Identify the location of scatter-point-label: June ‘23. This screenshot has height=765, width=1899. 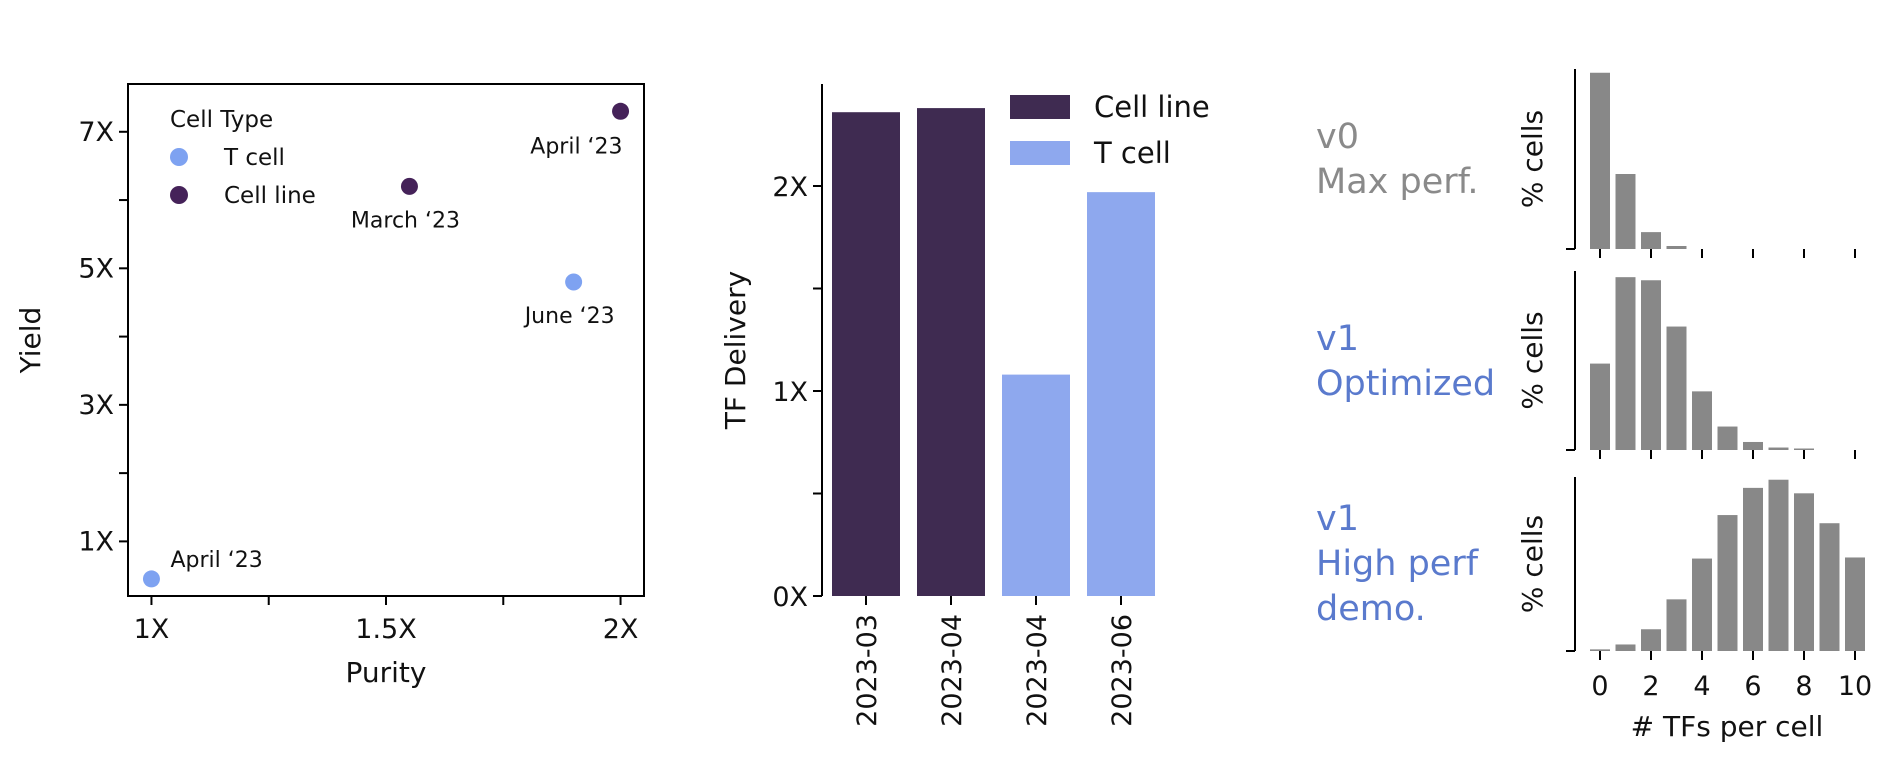
(569, 316).